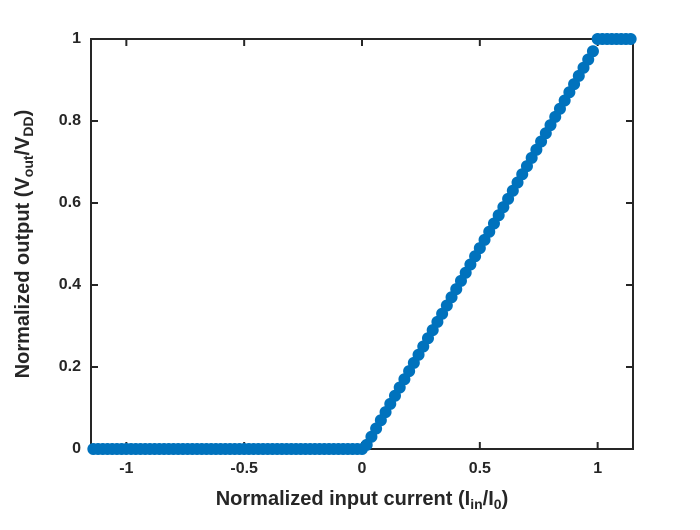 This screenshot has width=700, height=530. I want to click on x-tick-label: 0, so click(362, 468).